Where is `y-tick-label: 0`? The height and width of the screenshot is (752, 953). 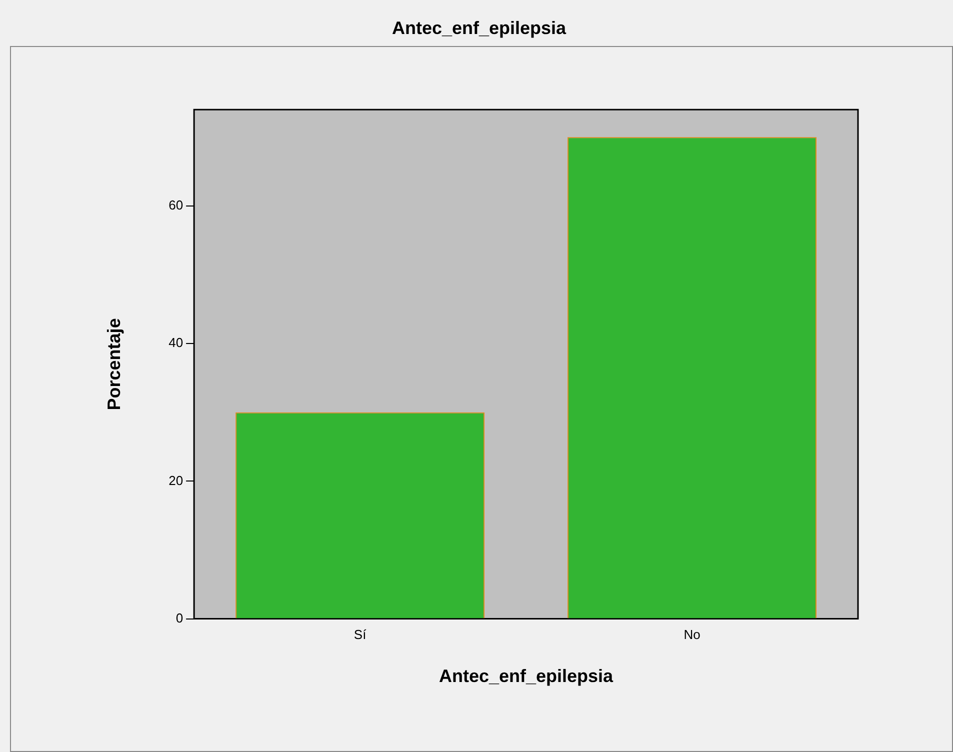
y-tick-label: 0 is located at coordinates (180, 618).